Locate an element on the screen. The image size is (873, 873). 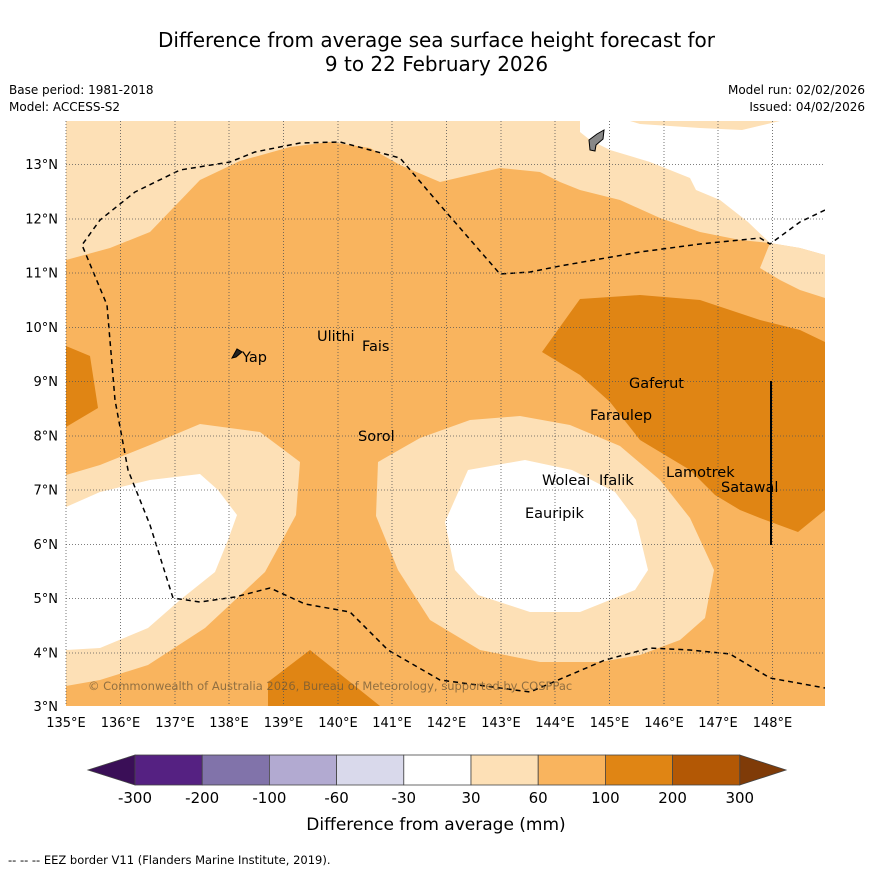
x-tick: 142°E is located at coordinates (447, 723).